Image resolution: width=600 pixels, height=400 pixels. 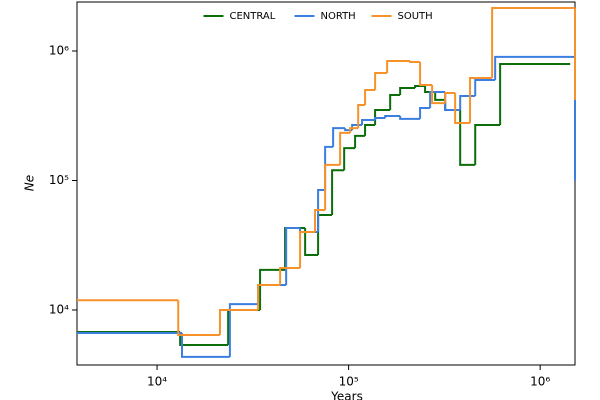 What do you see at coordinates (415, 16) in the screenshot?
I see `legend-label: SOUTH` at bounding box center [415, 16].